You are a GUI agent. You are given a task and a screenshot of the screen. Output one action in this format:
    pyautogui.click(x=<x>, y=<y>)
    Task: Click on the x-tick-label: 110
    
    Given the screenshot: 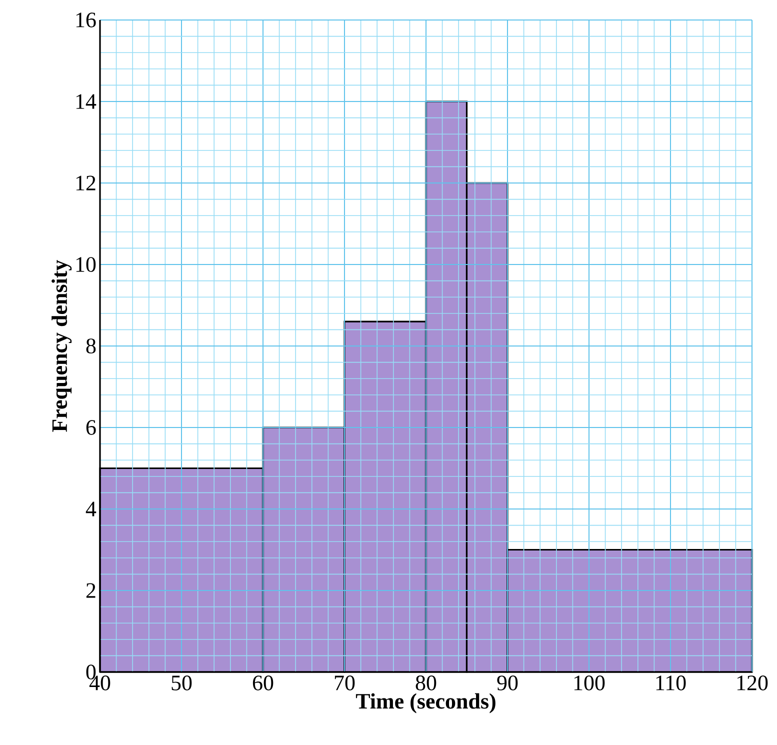 What is the action you would take?
    pyautogui.click(x=671, y=683)
    